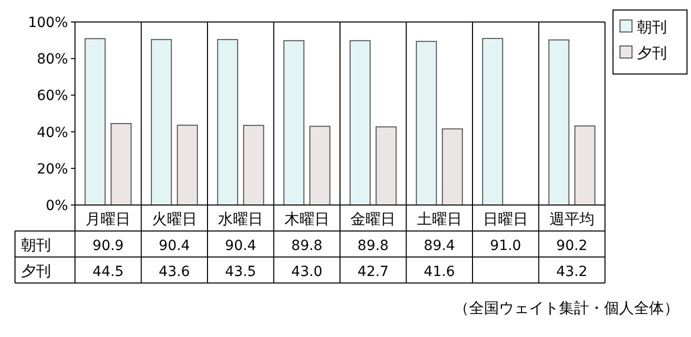 This screenshot has height=337, width=691. Describe the element at coordinates (52, 132) in the screenshot. I see `y-tick-label: 40%` at that location.